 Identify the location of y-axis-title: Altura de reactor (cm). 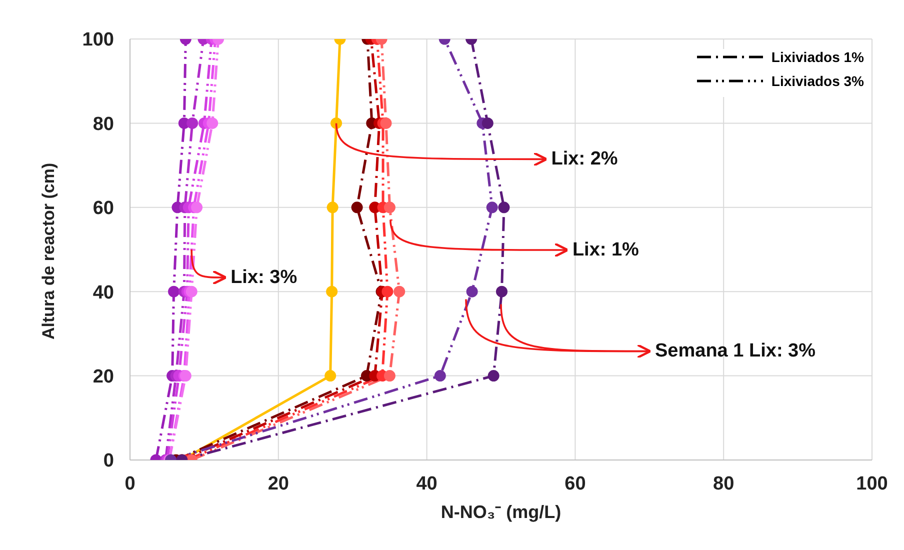
(48, 251).